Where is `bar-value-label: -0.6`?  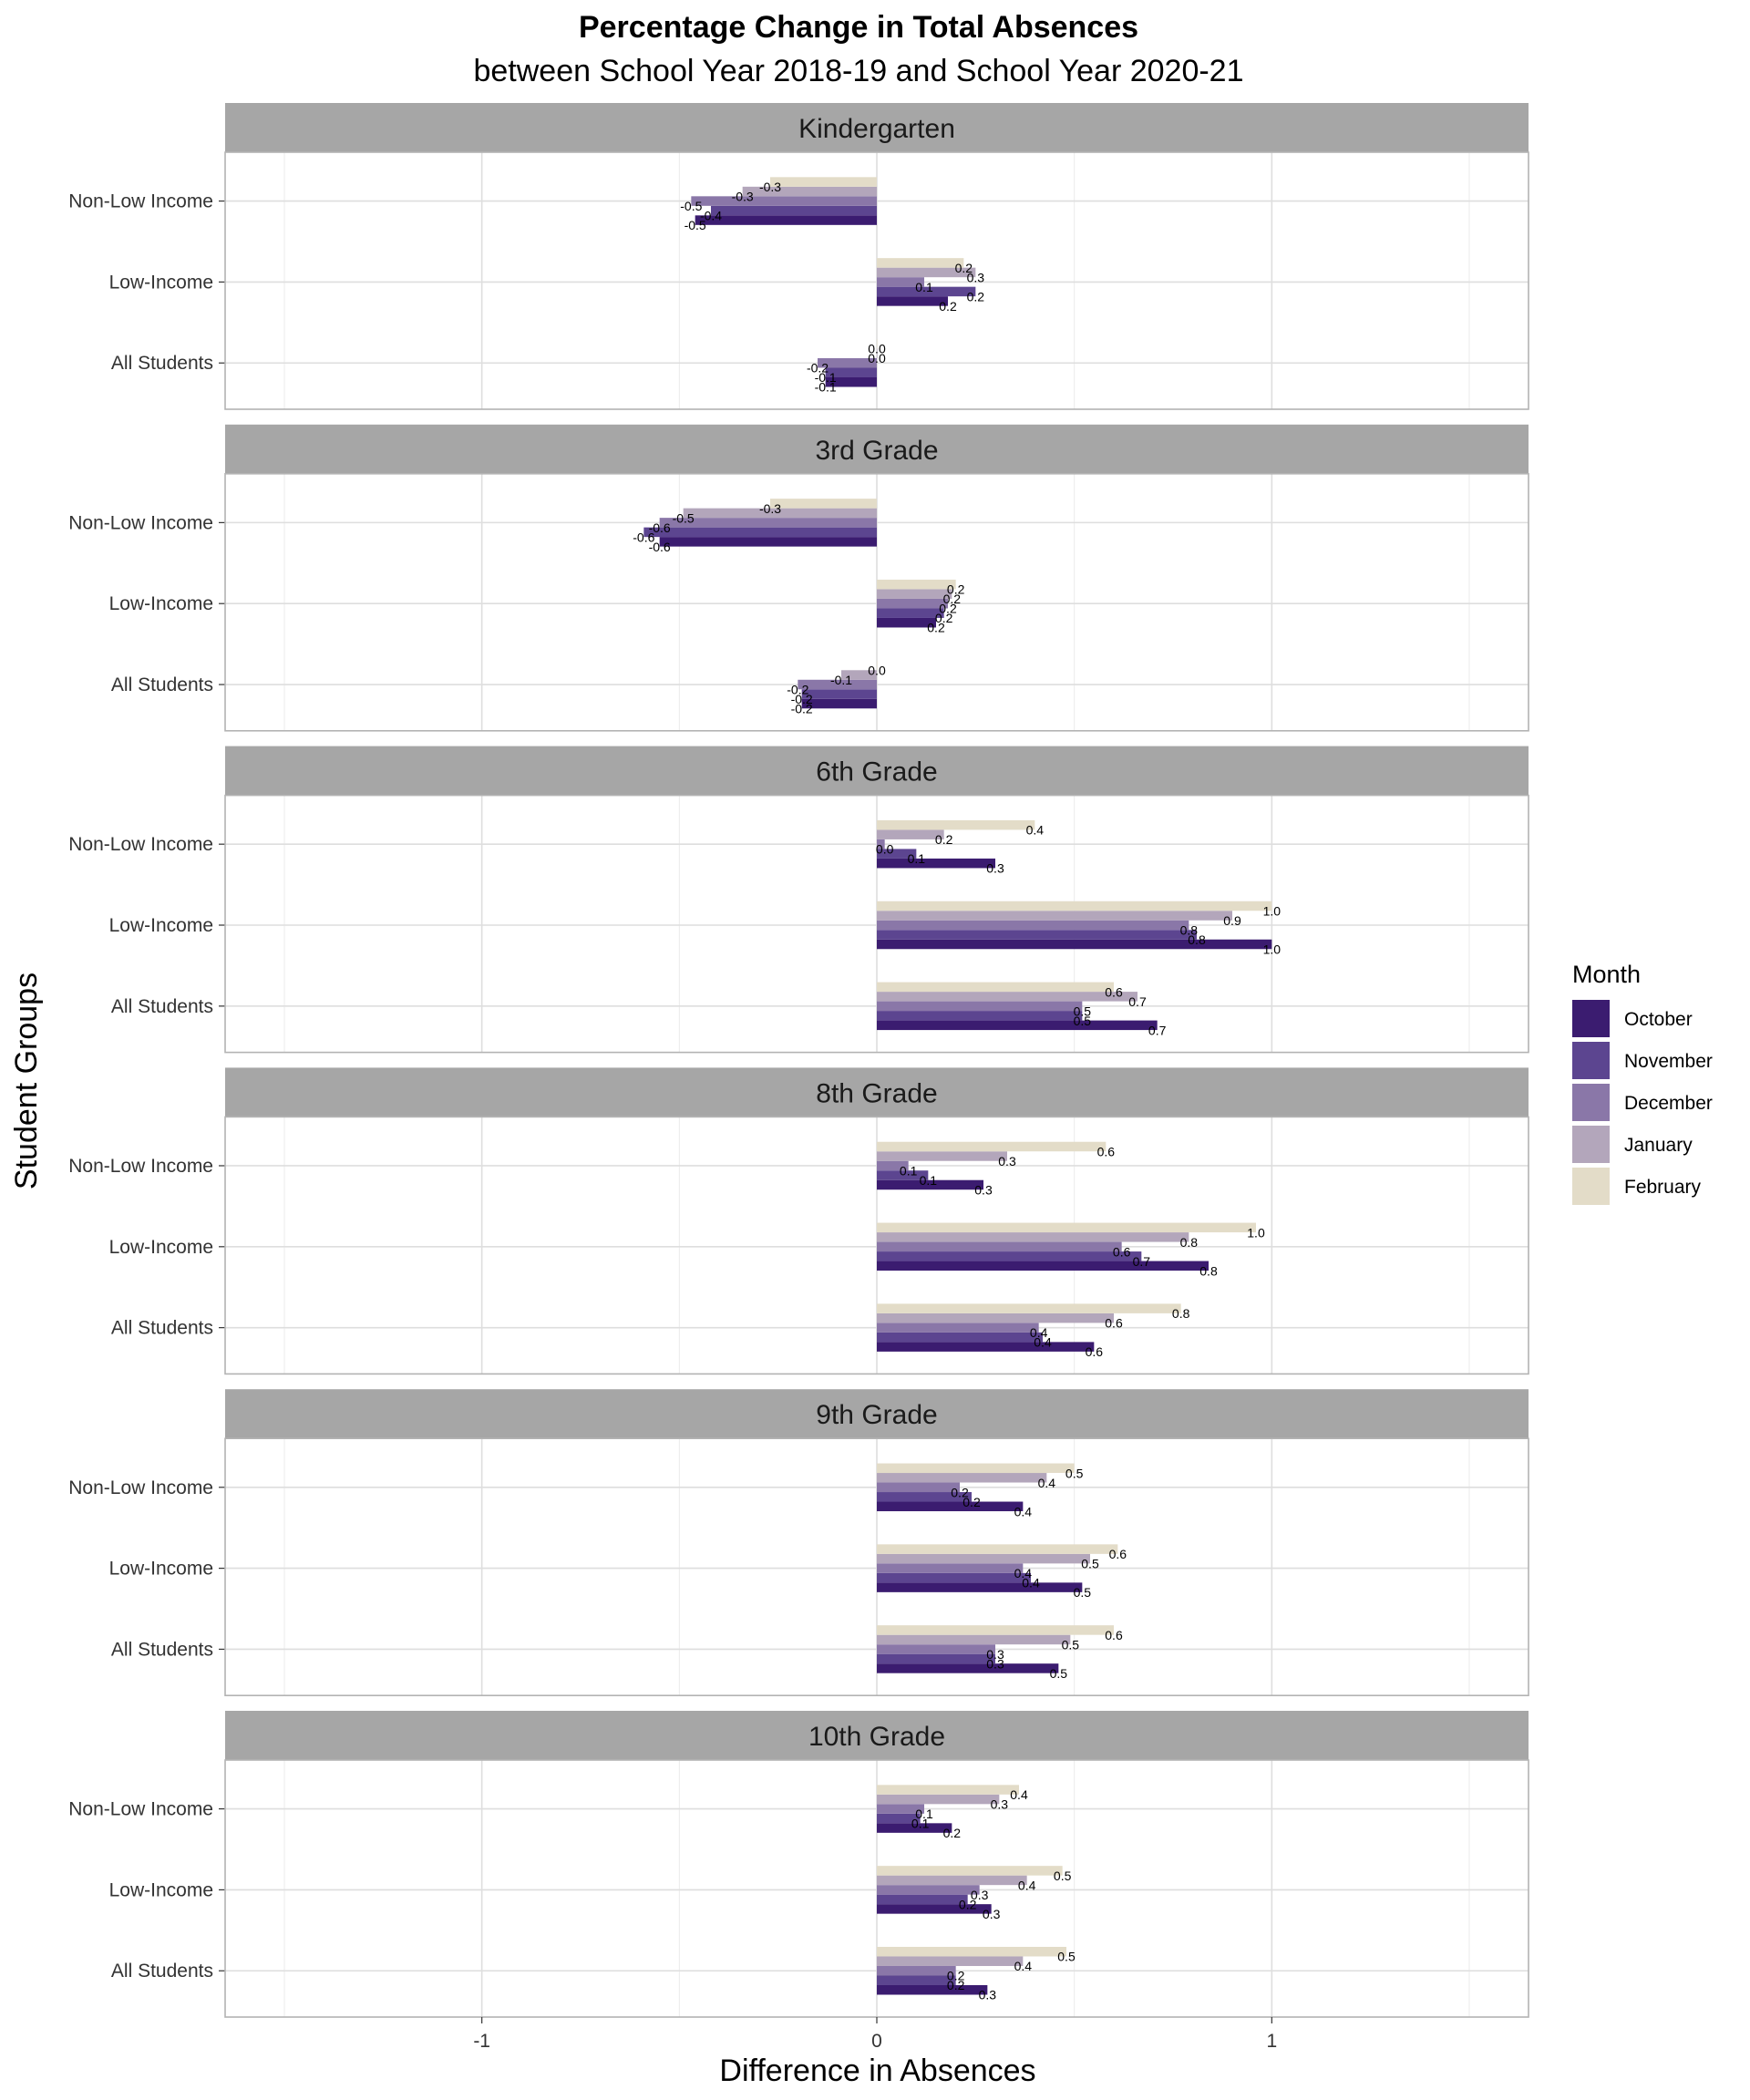
bar-value-label: -0.6 is located at coordinates (644, 537).